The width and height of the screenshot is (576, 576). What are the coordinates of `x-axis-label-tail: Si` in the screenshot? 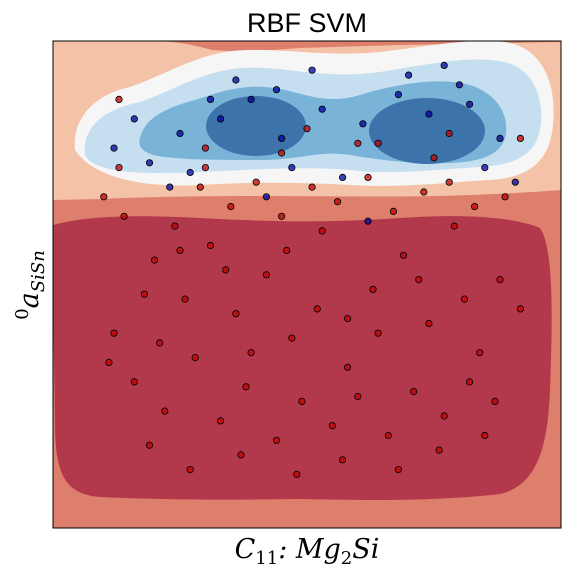 It's located at (365, 549).